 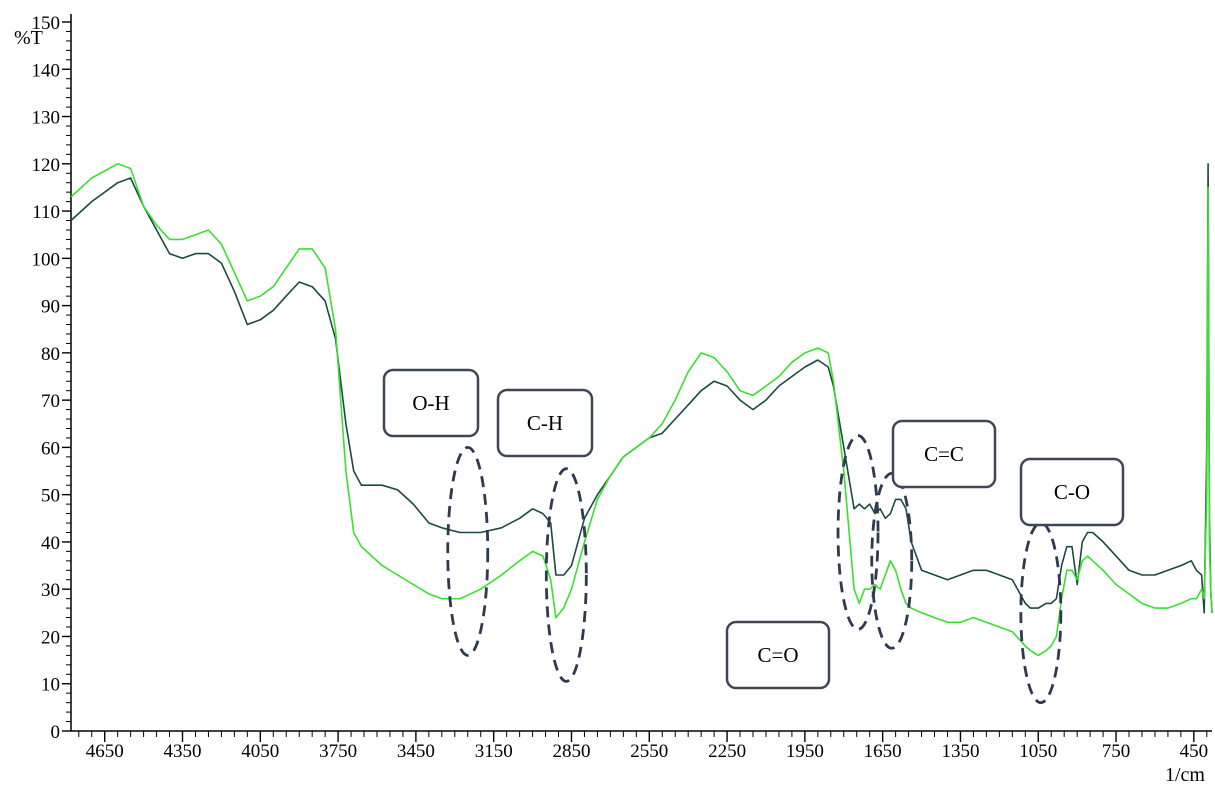 What do you see at coordinates (46, 212) in the screenshot?
I see `y-tick-label: 110` at bounding box center [46, 212].